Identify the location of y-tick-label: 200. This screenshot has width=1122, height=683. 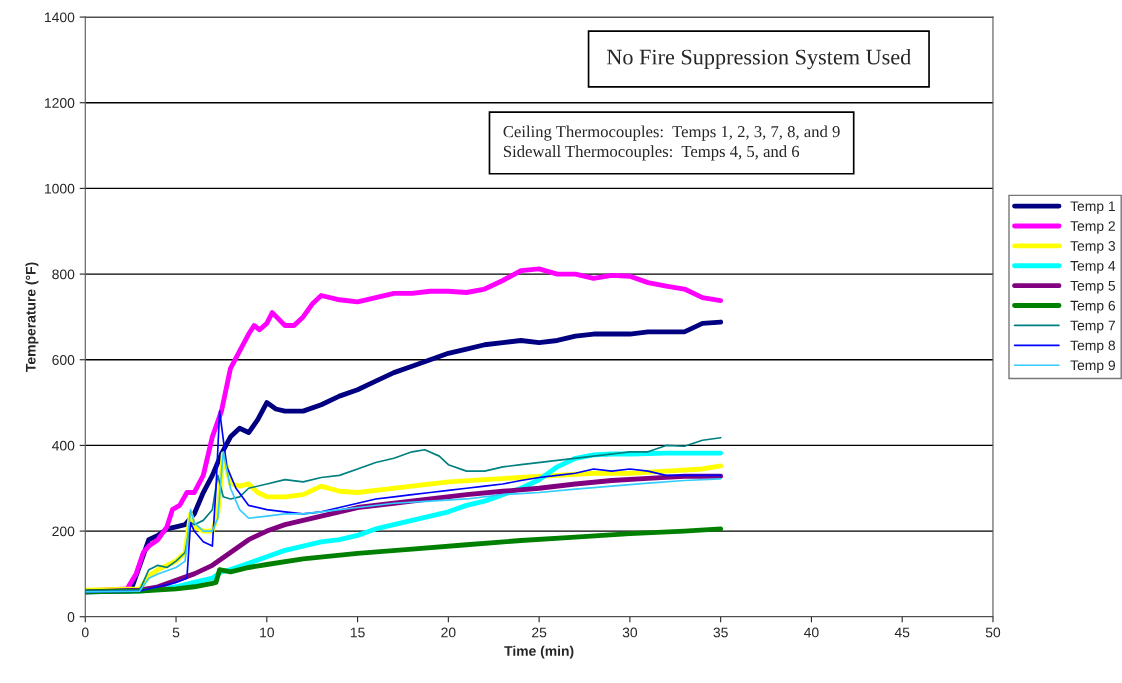
(63, 531).